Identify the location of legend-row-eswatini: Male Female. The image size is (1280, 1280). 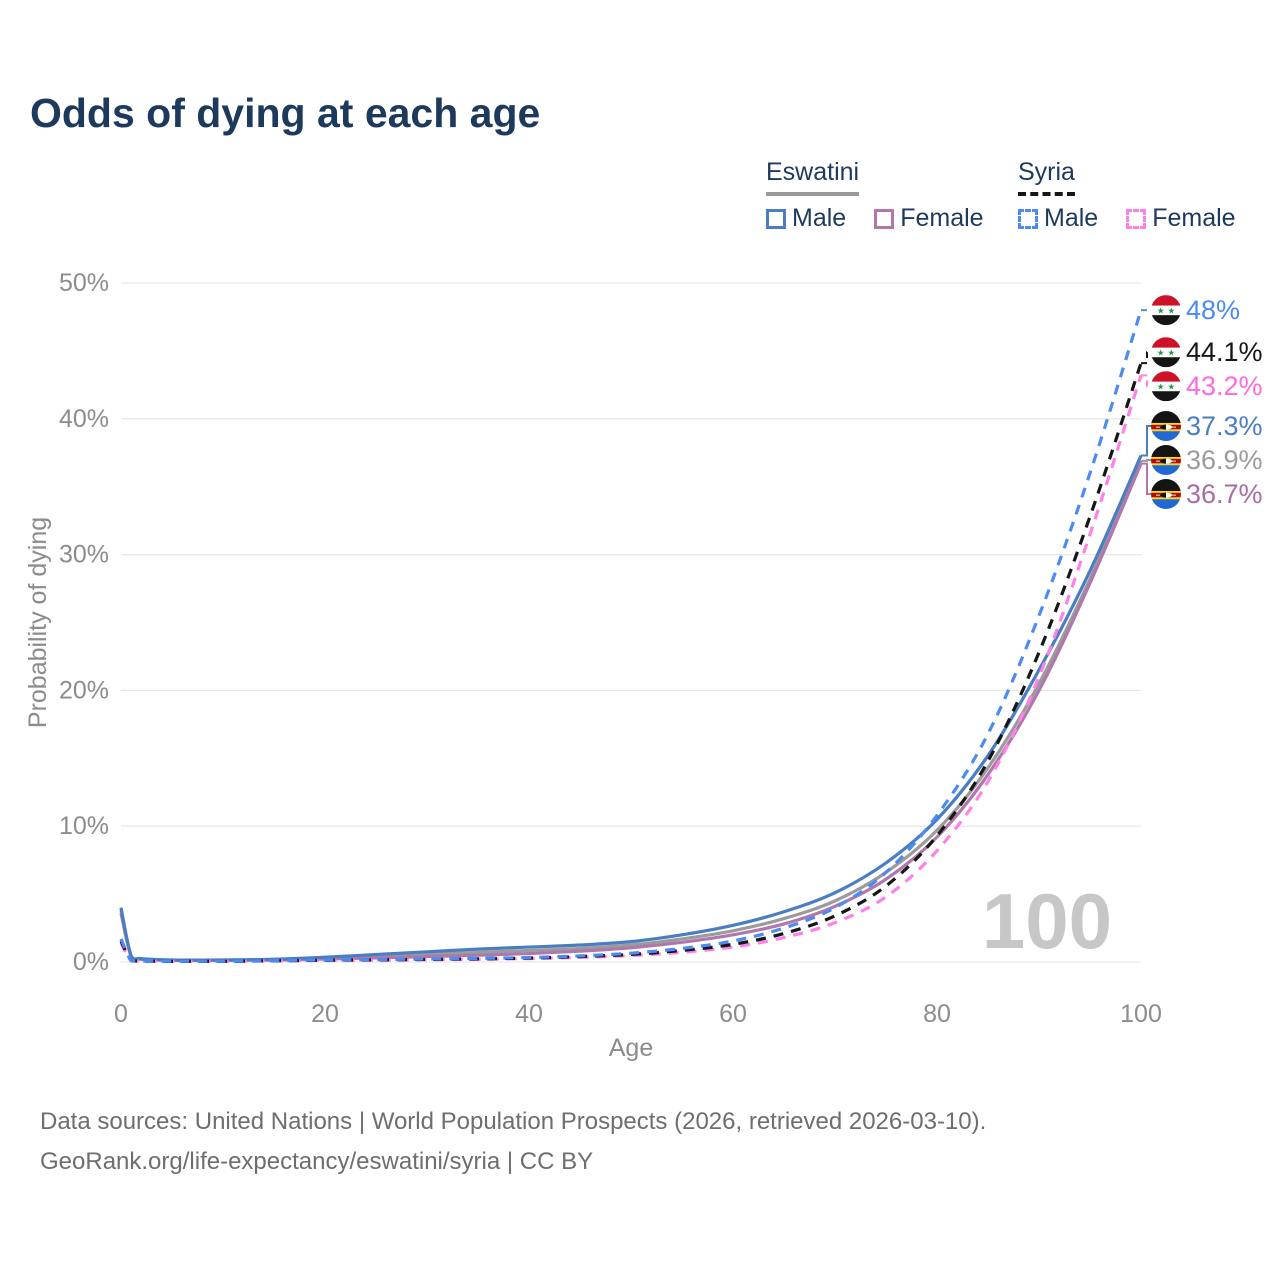
(875, 218).